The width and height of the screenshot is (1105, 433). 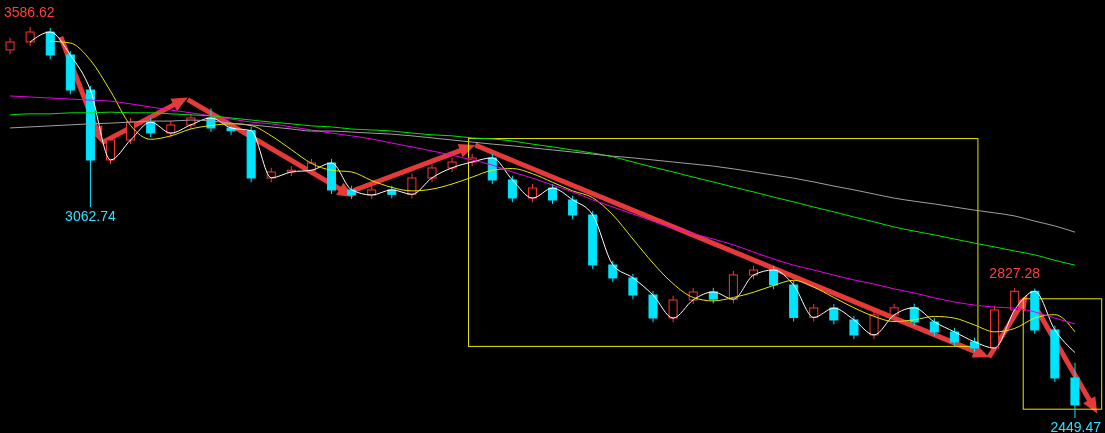 What do you see at coordinates (1015, 273) in the screenshot?
I see `annotation: 2827.28` at bounding box center [1015, 273].